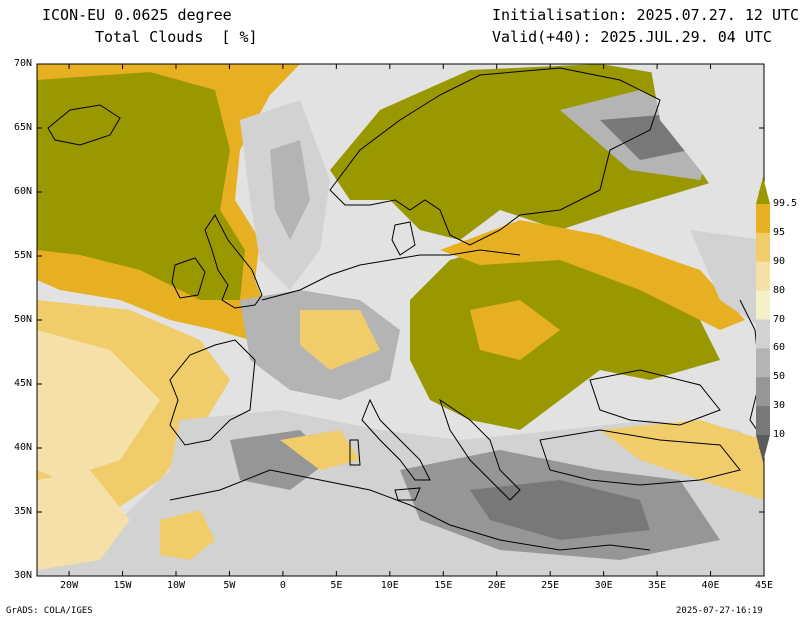  Describe the element at coordinates (69, 585) in the screenshot. I see `lon-label: 20W` at that location.